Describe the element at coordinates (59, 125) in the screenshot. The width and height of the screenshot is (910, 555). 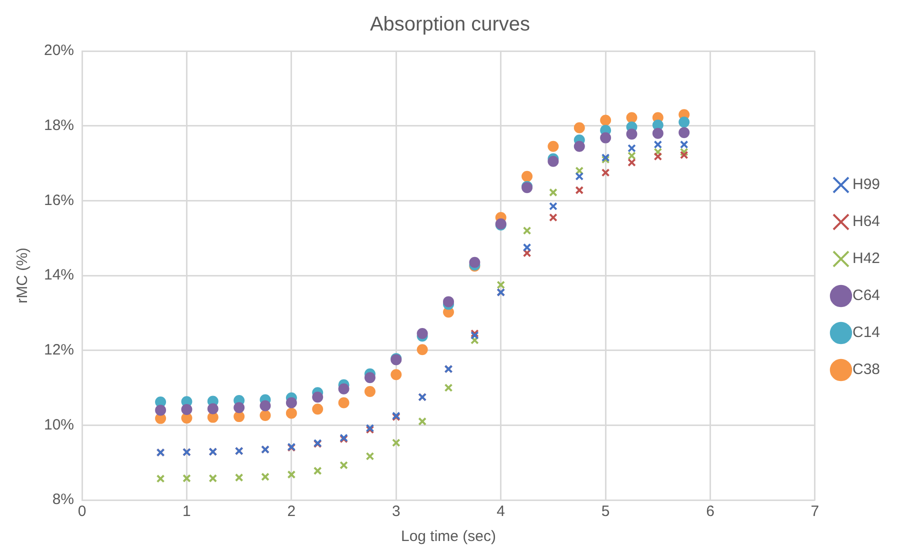
I see `y-tick-label: 18%` at that location.